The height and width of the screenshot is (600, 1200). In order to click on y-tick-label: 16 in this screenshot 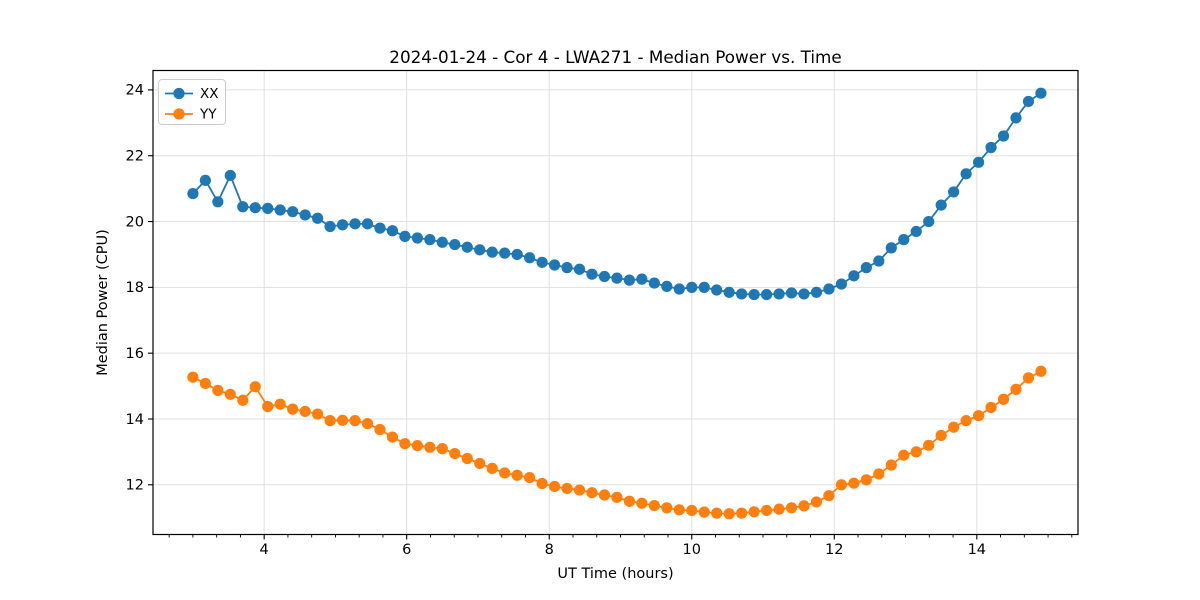, I will do `click(135, 354)`.